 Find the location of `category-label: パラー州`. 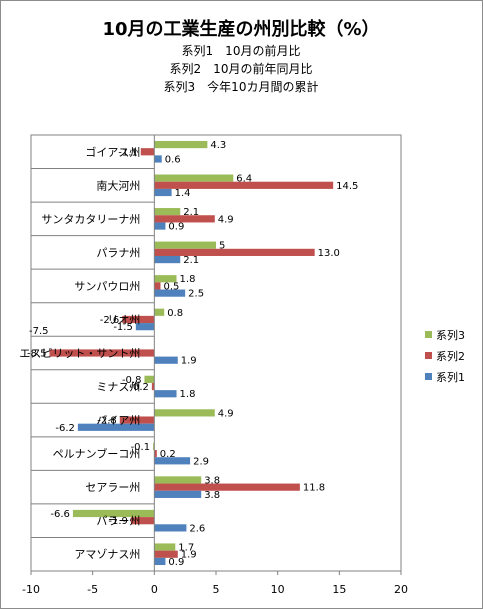

category-label: パラー州 is located at coordinates (118, 521).